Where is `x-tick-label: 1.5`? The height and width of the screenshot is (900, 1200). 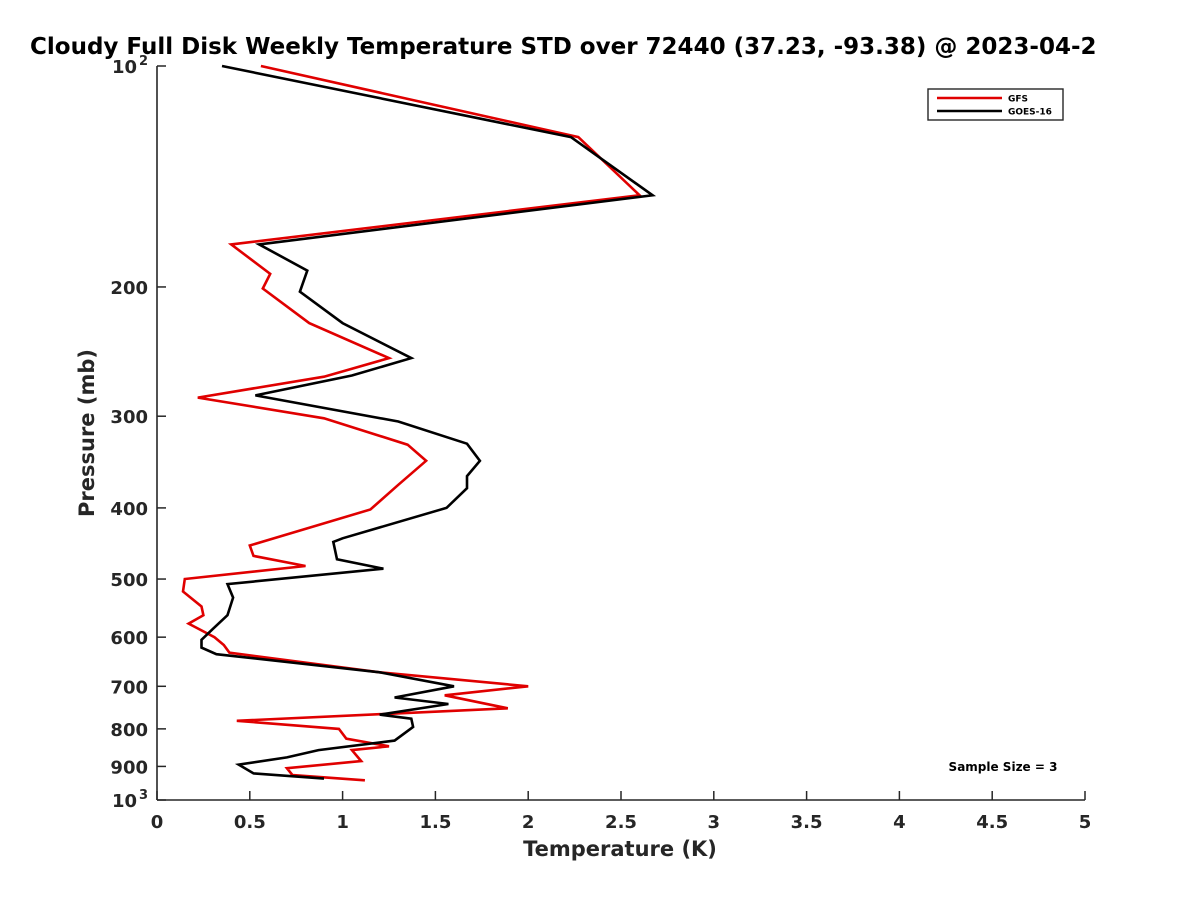 x-tick-label: 1.5 is located at coordinates (435, 822).